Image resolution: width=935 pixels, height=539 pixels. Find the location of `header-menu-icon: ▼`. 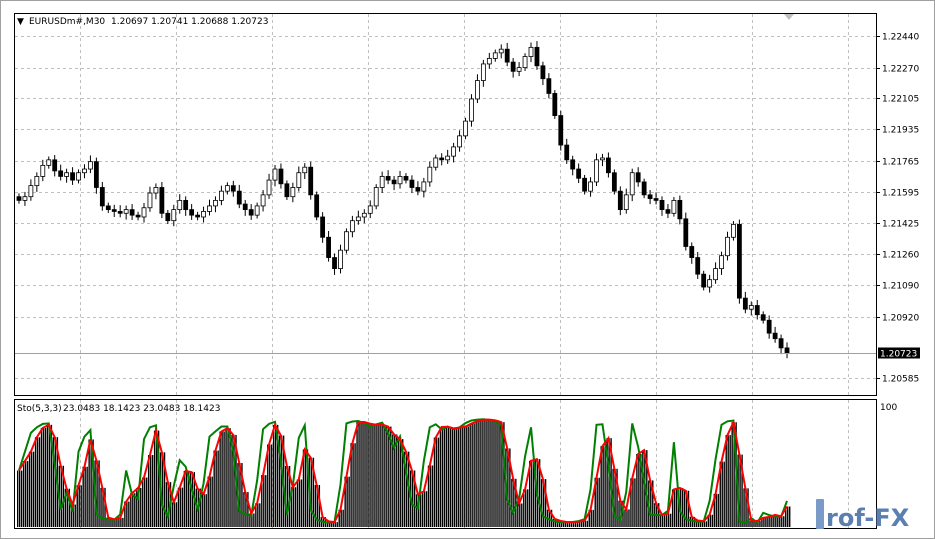

header-menu-icon: ▼ is located at coordinates (20, 22).